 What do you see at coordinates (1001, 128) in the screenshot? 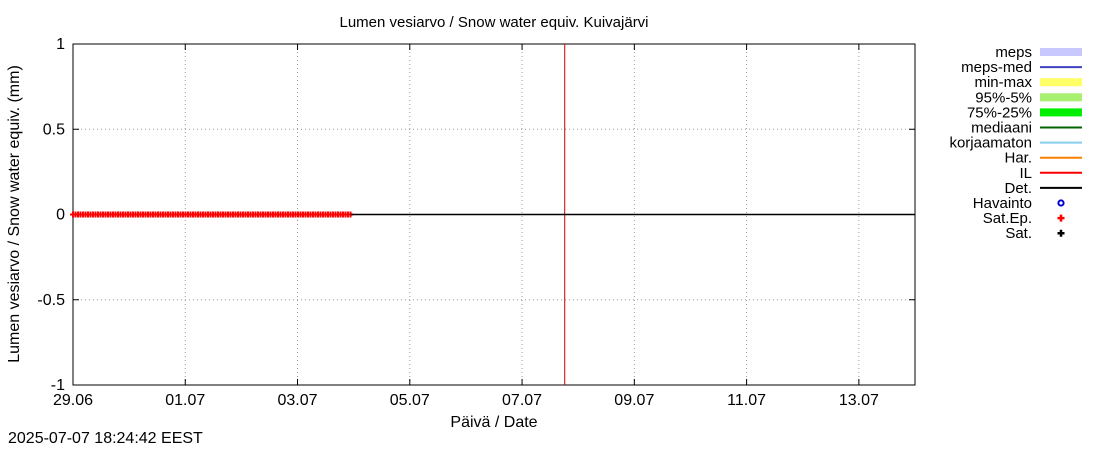
I see `legend-label: mediaani` at bounding box center [1001, 128].